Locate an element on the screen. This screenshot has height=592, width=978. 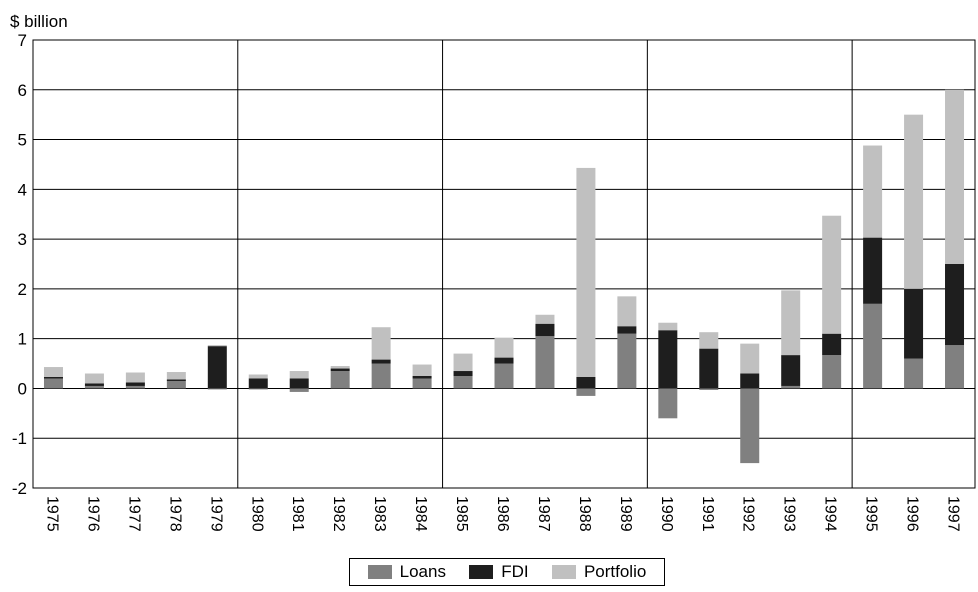
bar-loans-1984 is located at coordinates (422, 383).